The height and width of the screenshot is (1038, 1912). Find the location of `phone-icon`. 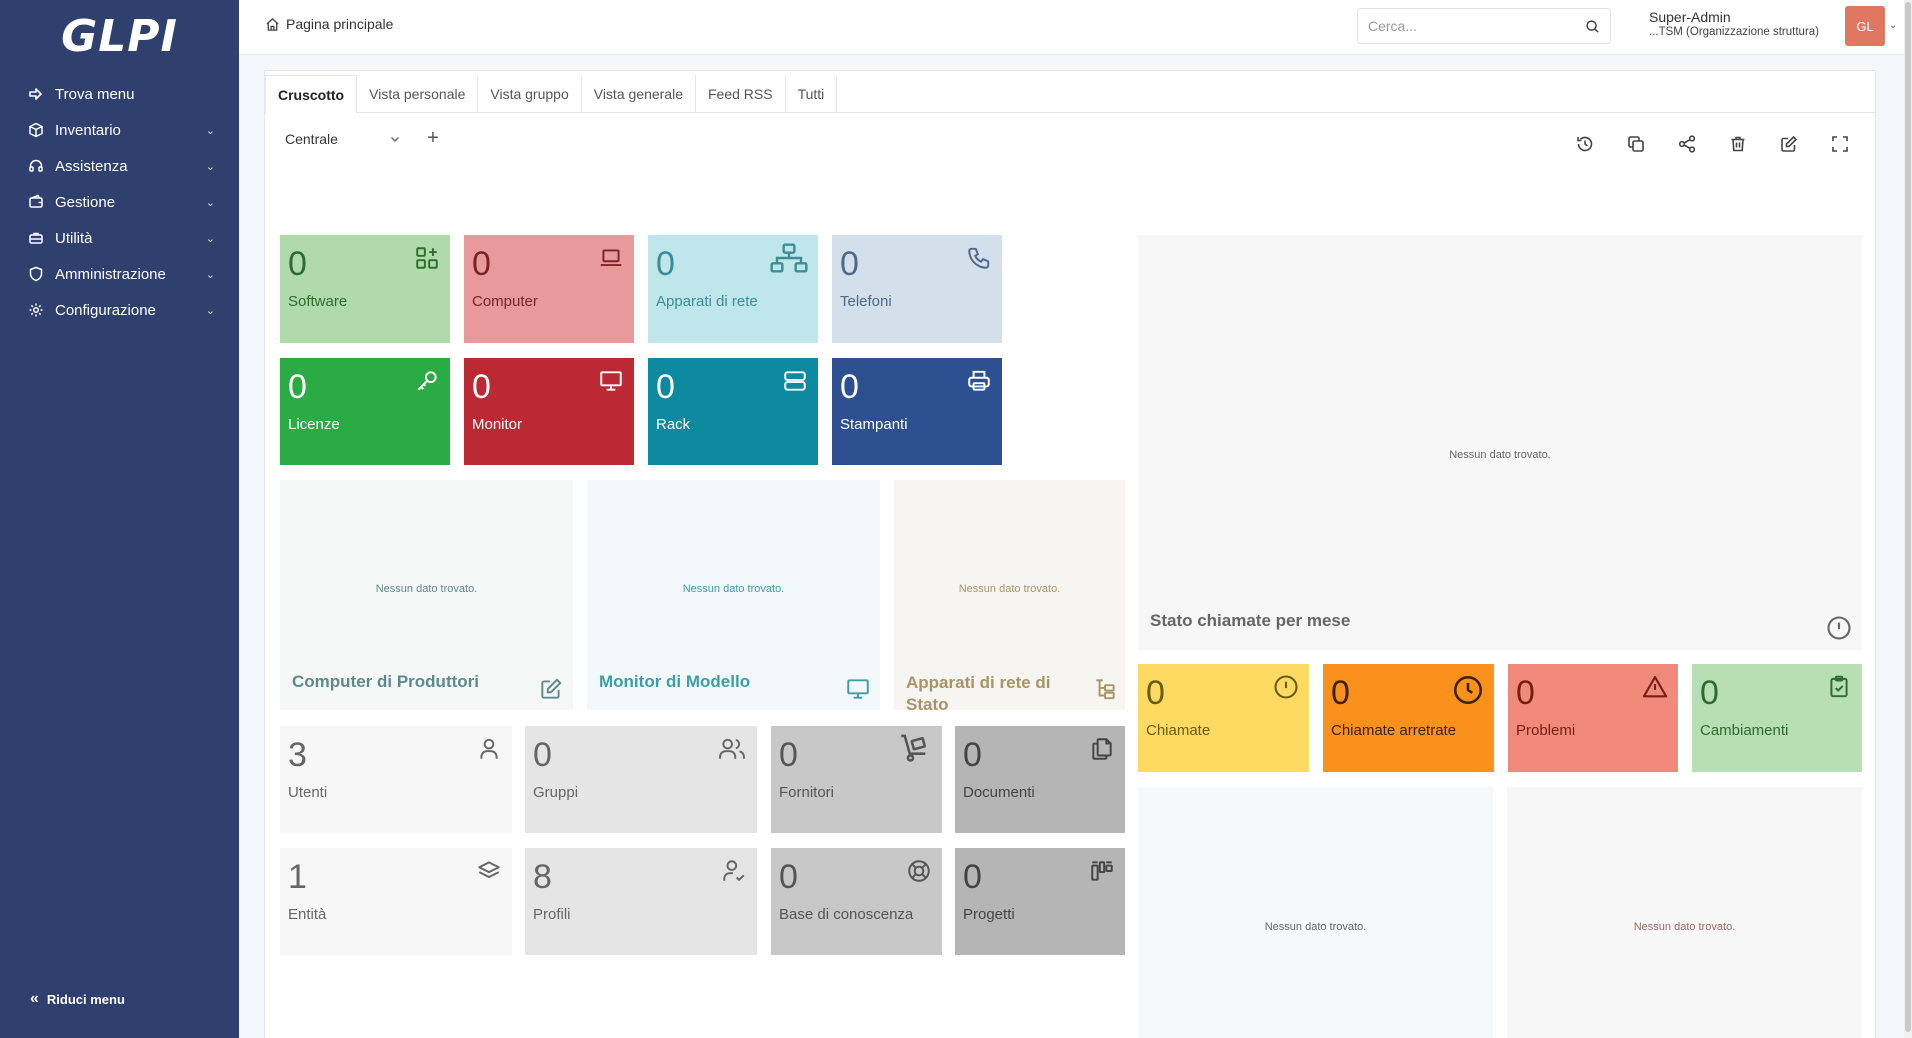

phone-icon is located at coordinates (979, 258).